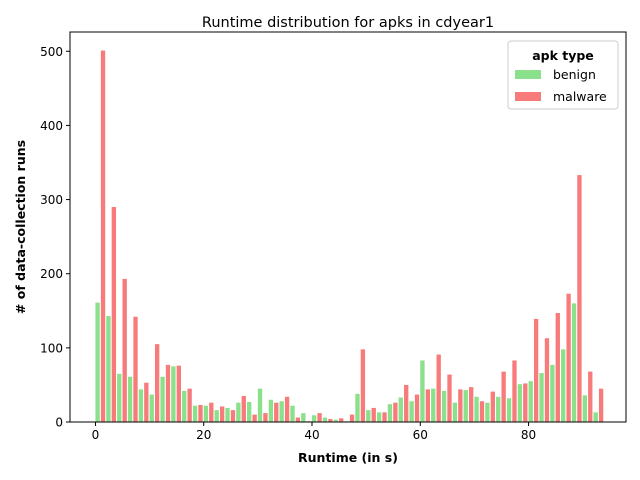  Describe the element at coordinates (59, 423) in the screenshot. I see `y-tick-label: 0` at that location.